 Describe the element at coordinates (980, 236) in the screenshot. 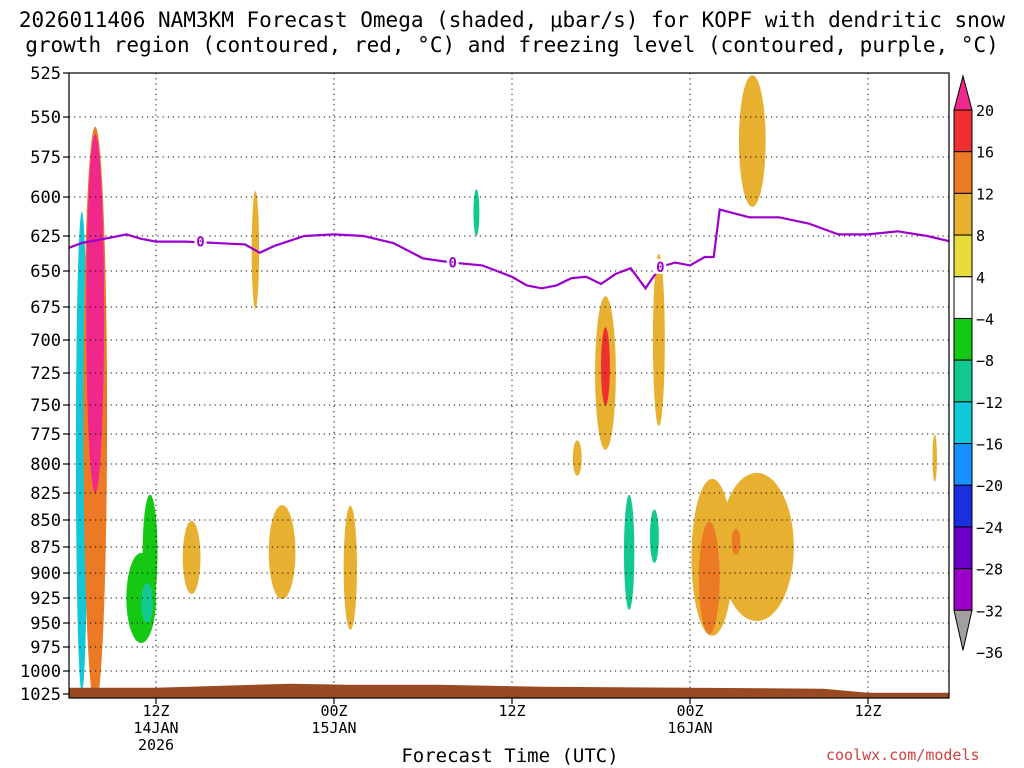

I see `colorbar-label-3: 8` at that location.